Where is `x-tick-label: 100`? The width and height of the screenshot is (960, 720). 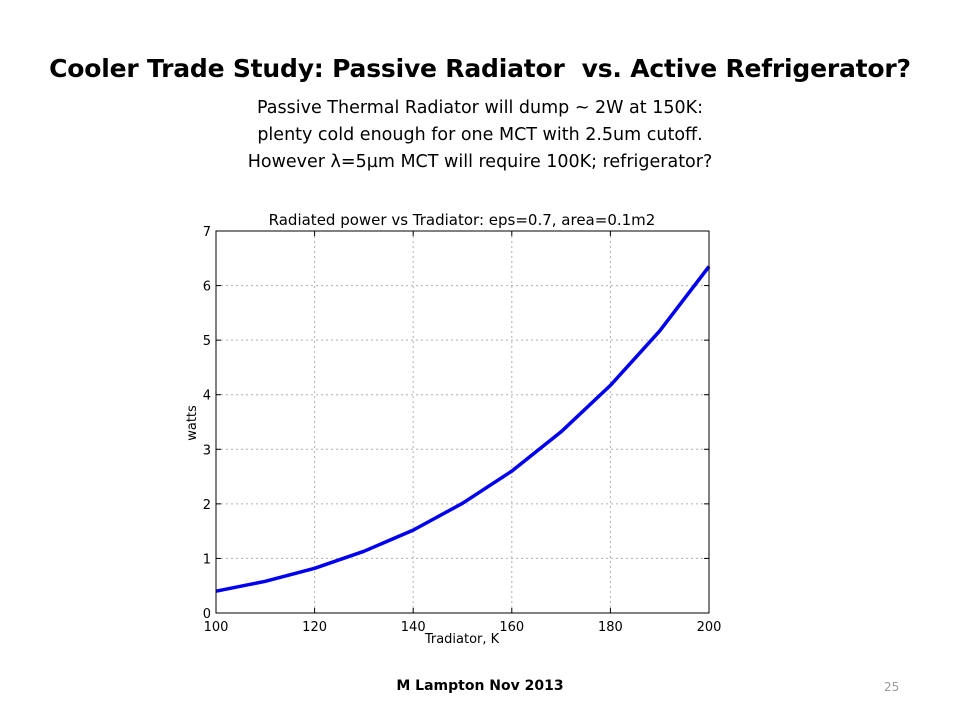 x-tick-label: 100 is located at coordinates (216, 627).